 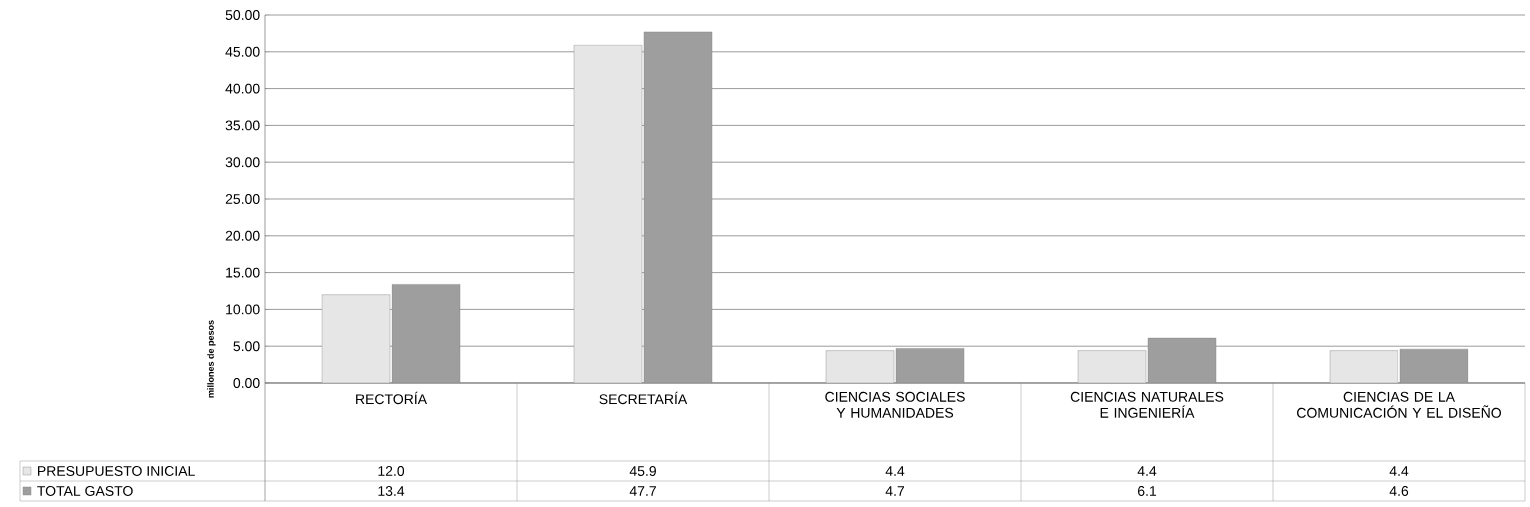 I want to click on data-label: 45.9, so click(x=642, y=471).